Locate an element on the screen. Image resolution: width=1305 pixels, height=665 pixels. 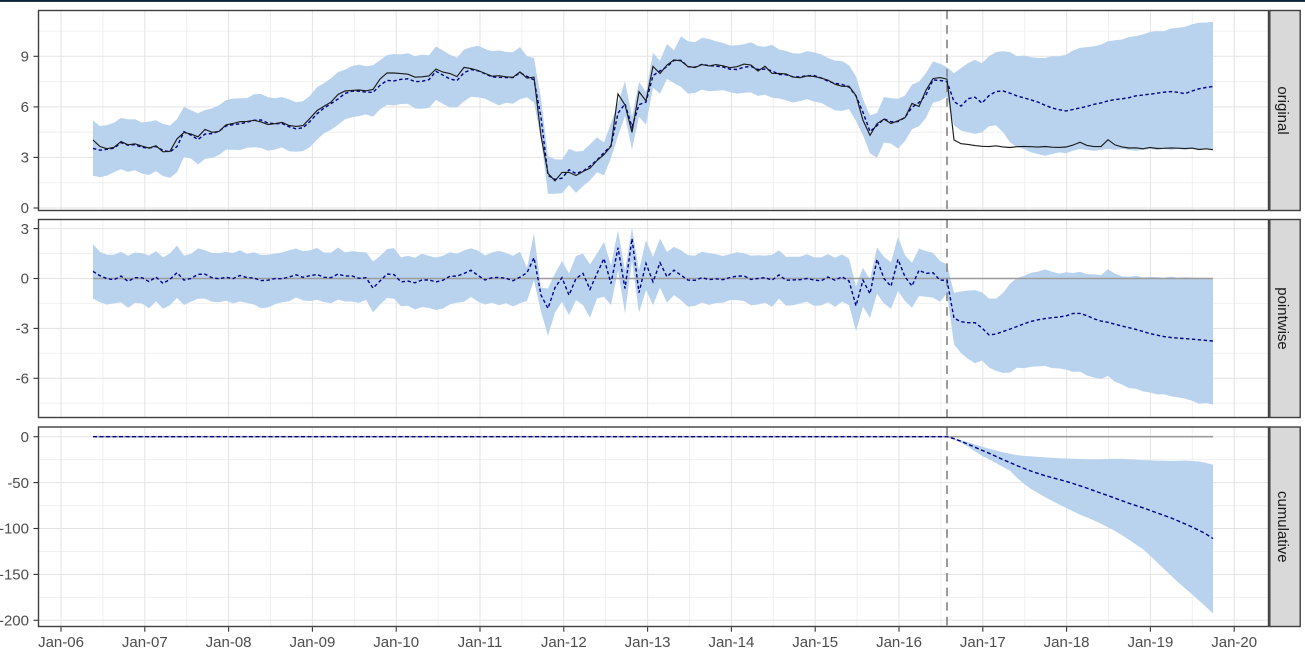
svg-text: Jan-18 is located at coordinates (1067, 642).